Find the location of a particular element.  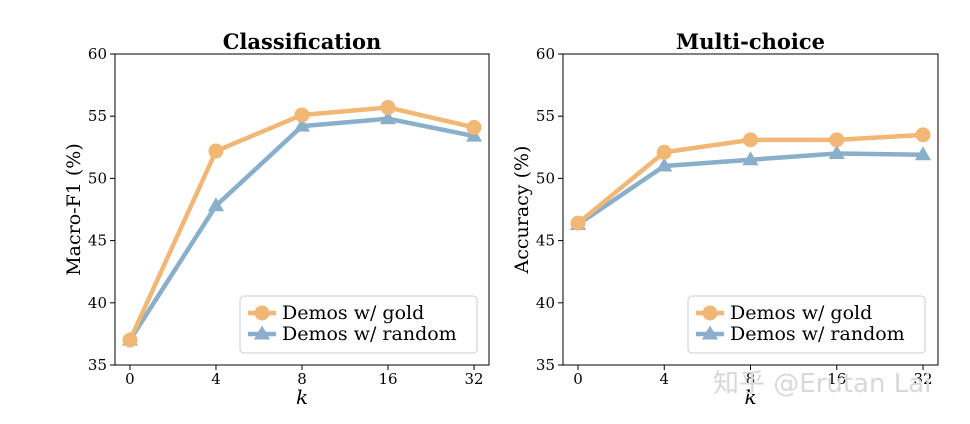

y-axis-label: Macro-F1 (%) is located at coordinates (74, 209).